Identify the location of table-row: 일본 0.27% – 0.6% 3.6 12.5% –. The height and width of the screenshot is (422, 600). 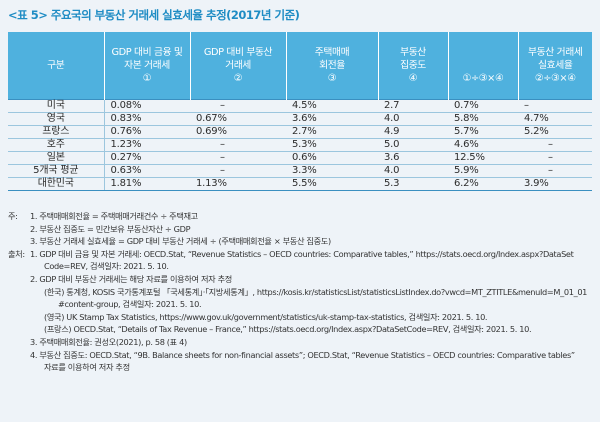
(300, 158).